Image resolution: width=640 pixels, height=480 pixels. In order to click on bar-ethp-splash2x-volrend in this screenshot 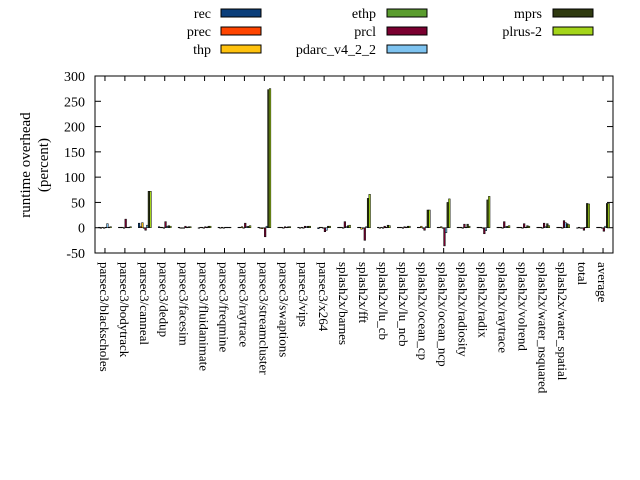, I will do `click(522, 228)`.